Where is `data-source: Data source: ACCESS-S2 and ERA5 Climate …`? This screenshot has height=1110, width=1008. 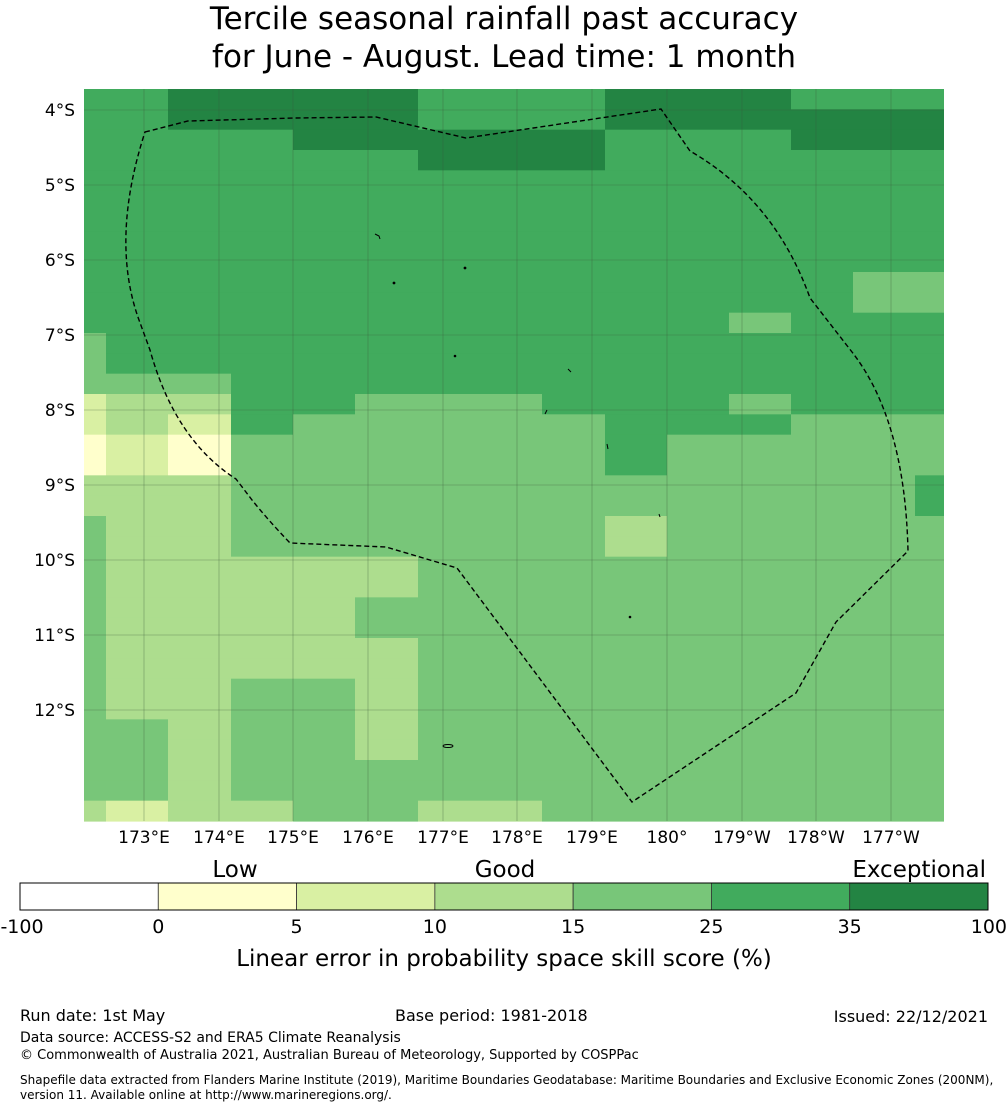
data-source: Data source: ACCESS-S2 and ERA5 Climate … is located at coordinates (210, 1038).